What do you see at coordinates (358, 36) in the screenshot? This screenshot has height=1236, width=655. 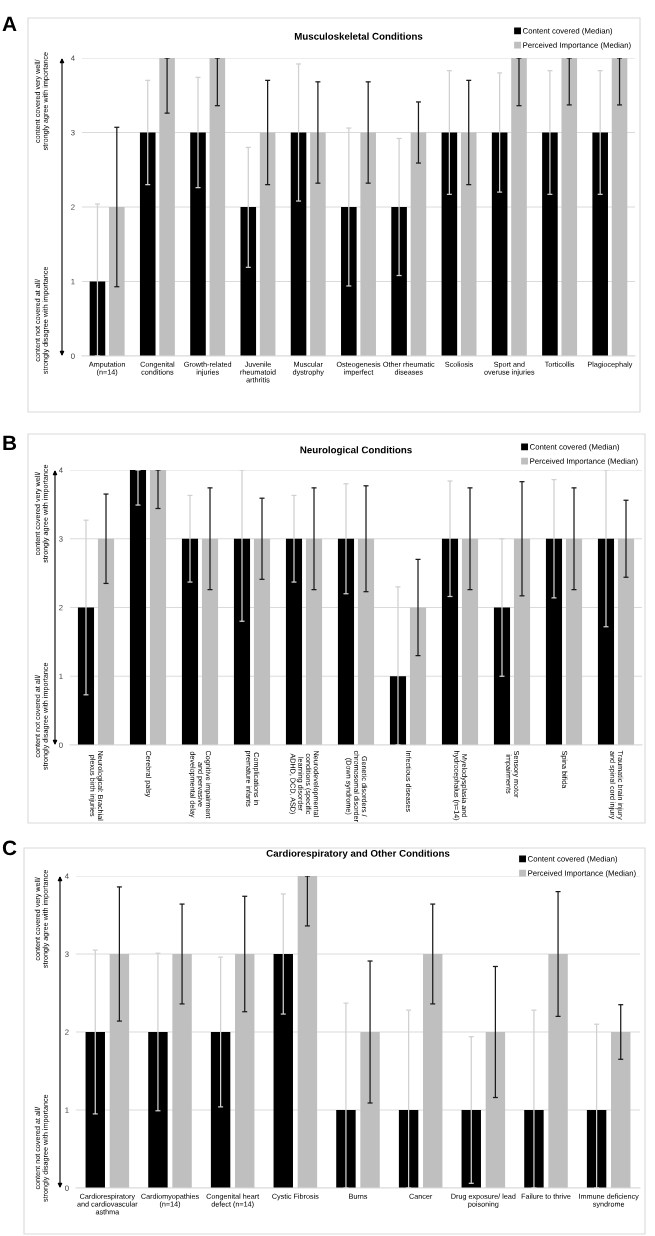 I see `chart-title: Musculoskeletal Conditions` at bounding box center [358, 36].